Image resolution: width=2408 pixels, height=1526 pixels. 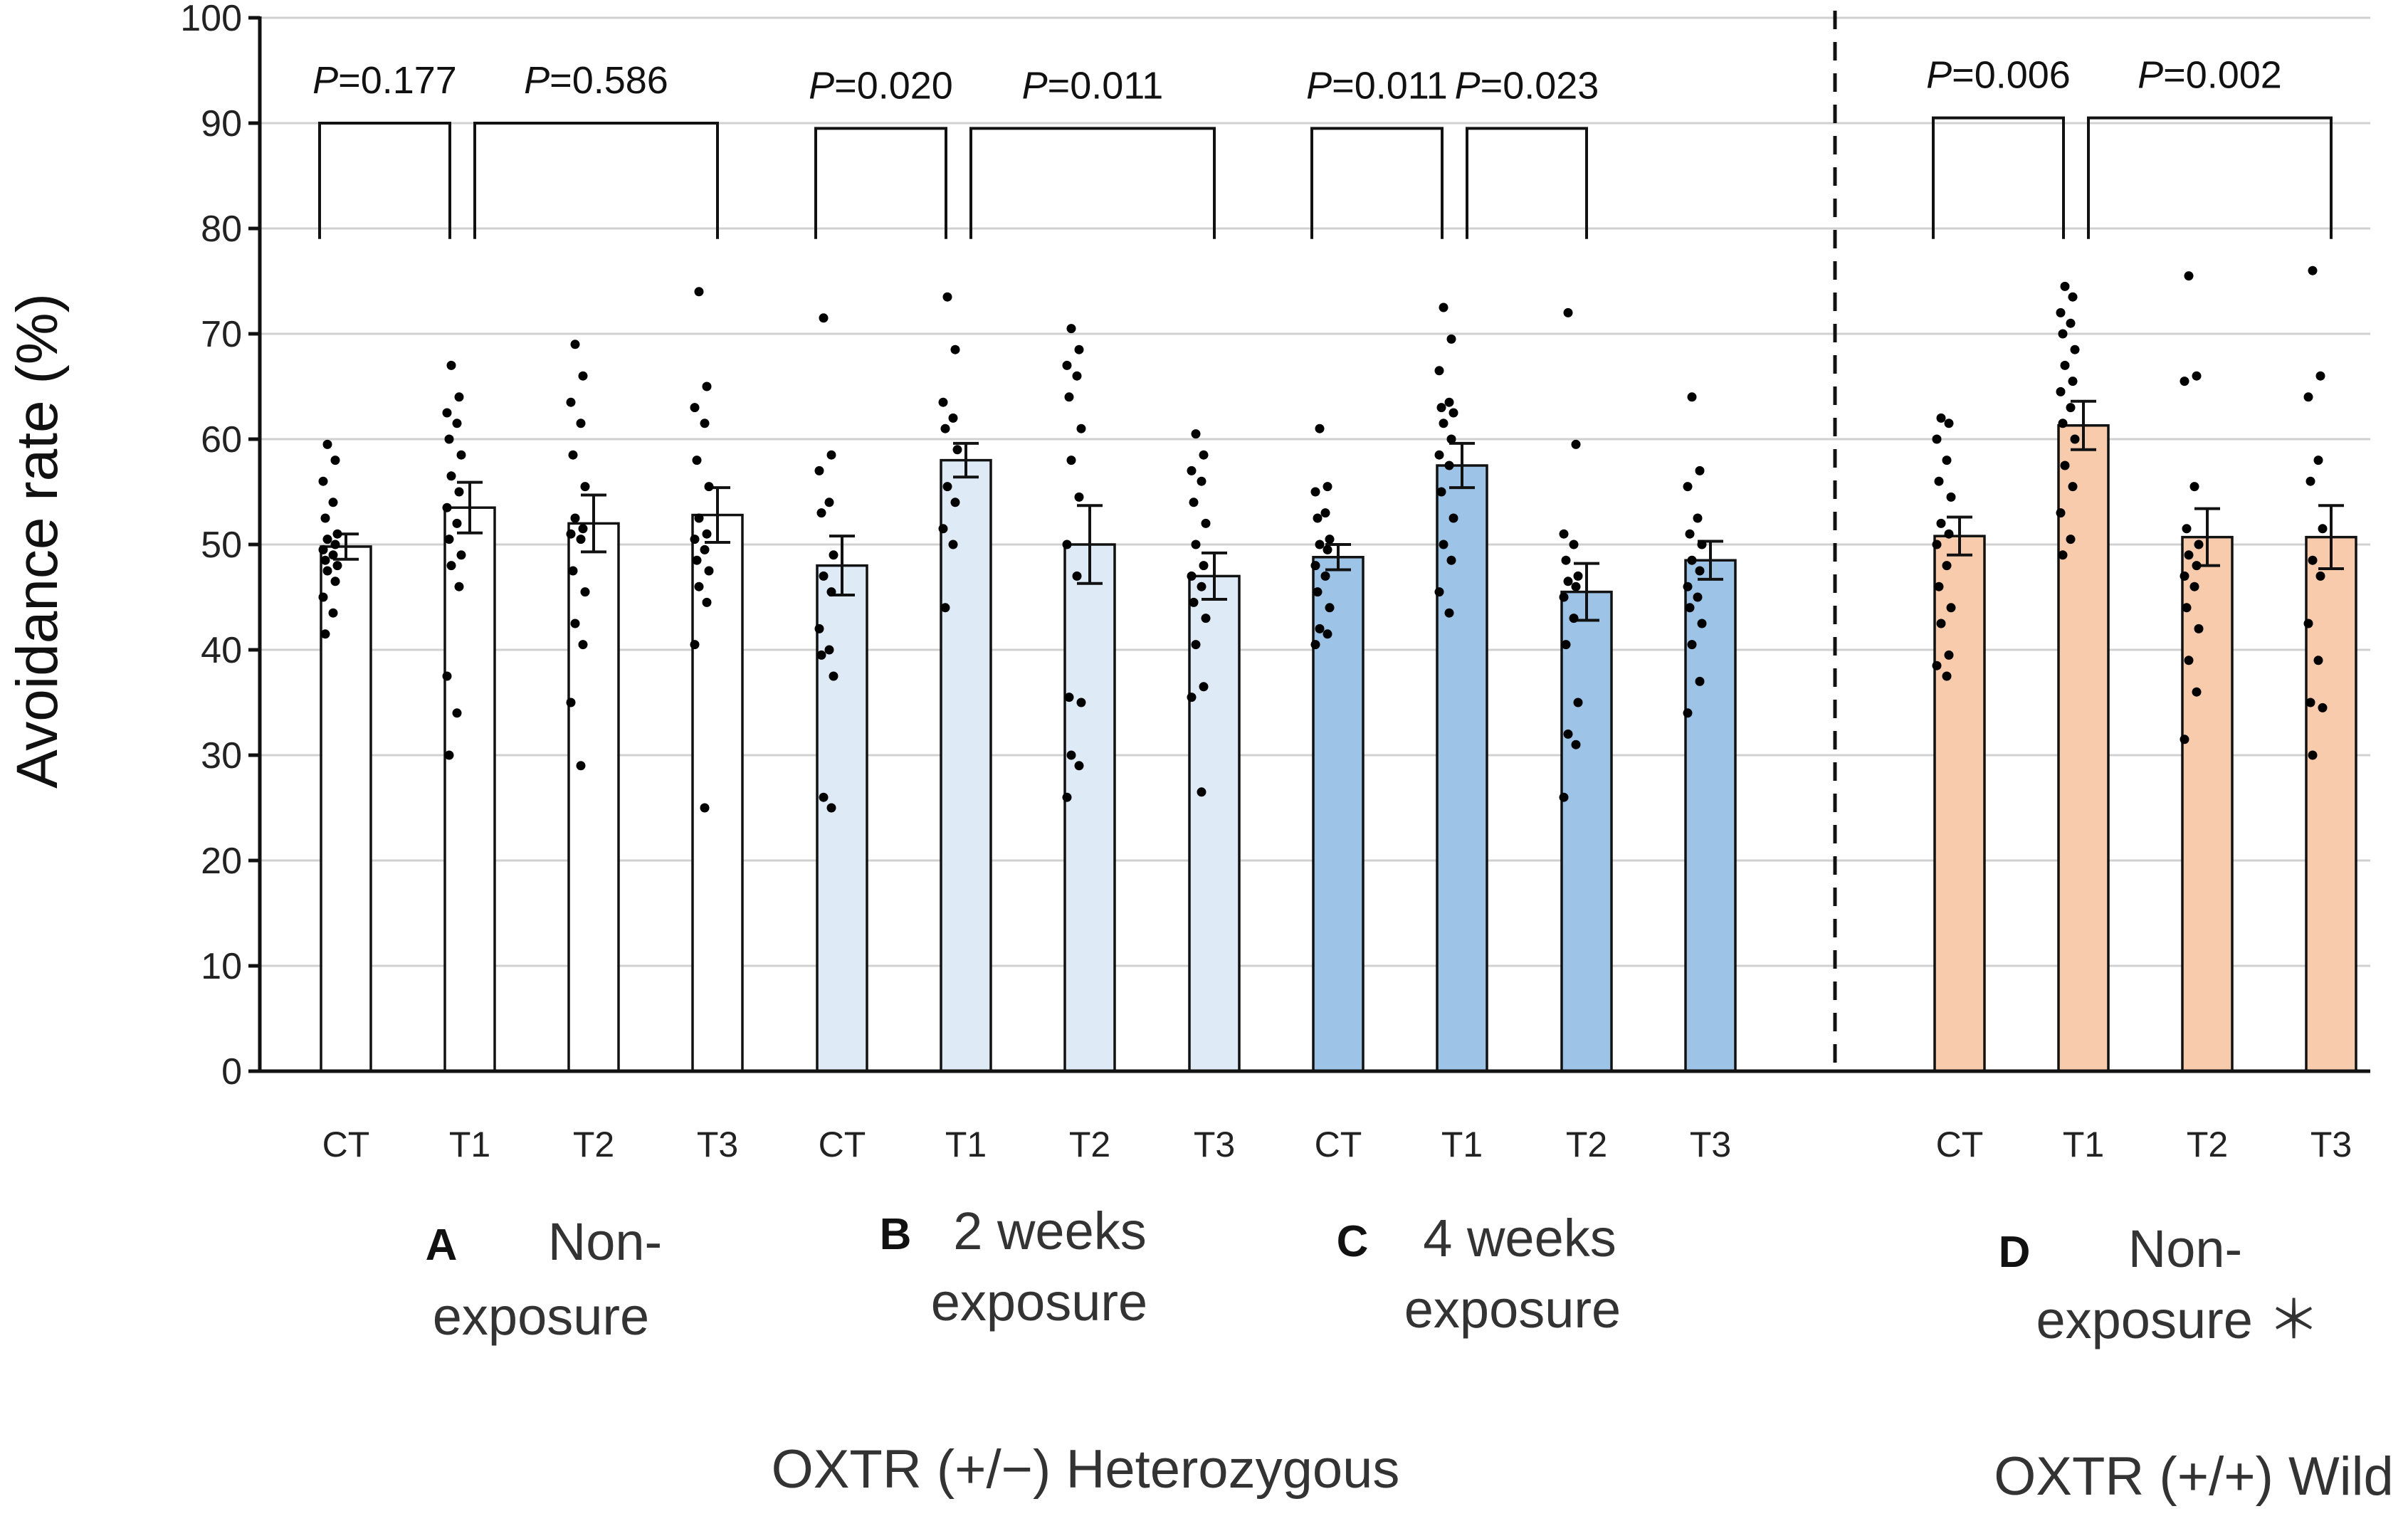 What do you see at coordinates (2185, 1248) in the screenshot?
I see `group-line1-D: Non-` at bounding box center [2185, 1248].